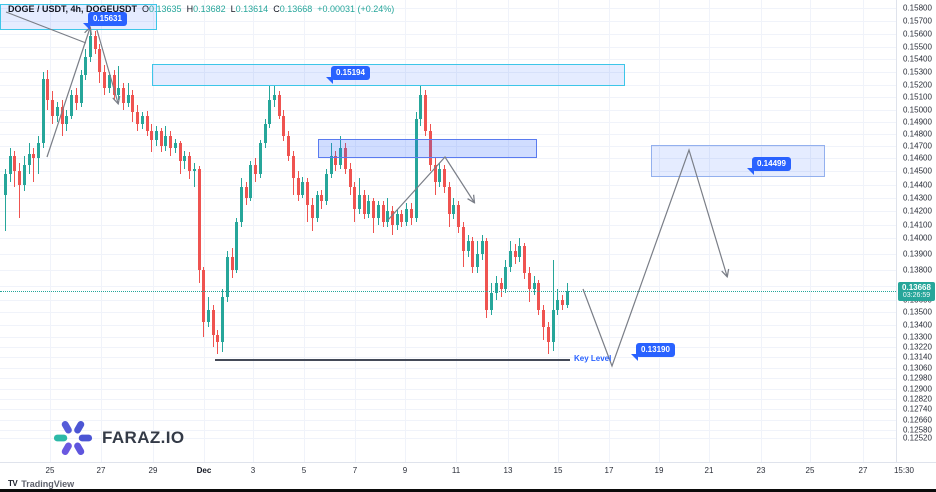  I want to click on time-axis-label: 27, so click(863, 470).